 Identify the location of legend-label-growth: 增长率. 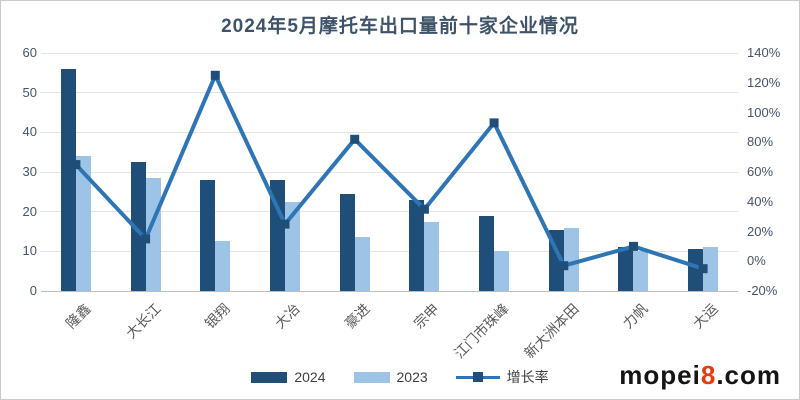
(527, 377).